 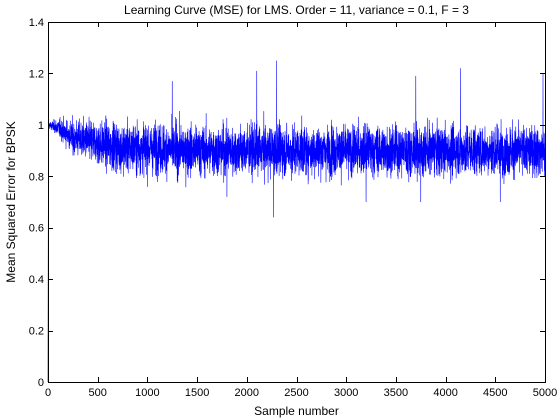 I want to click on y-tick-label: 0.8, so click(x=36, y=177).